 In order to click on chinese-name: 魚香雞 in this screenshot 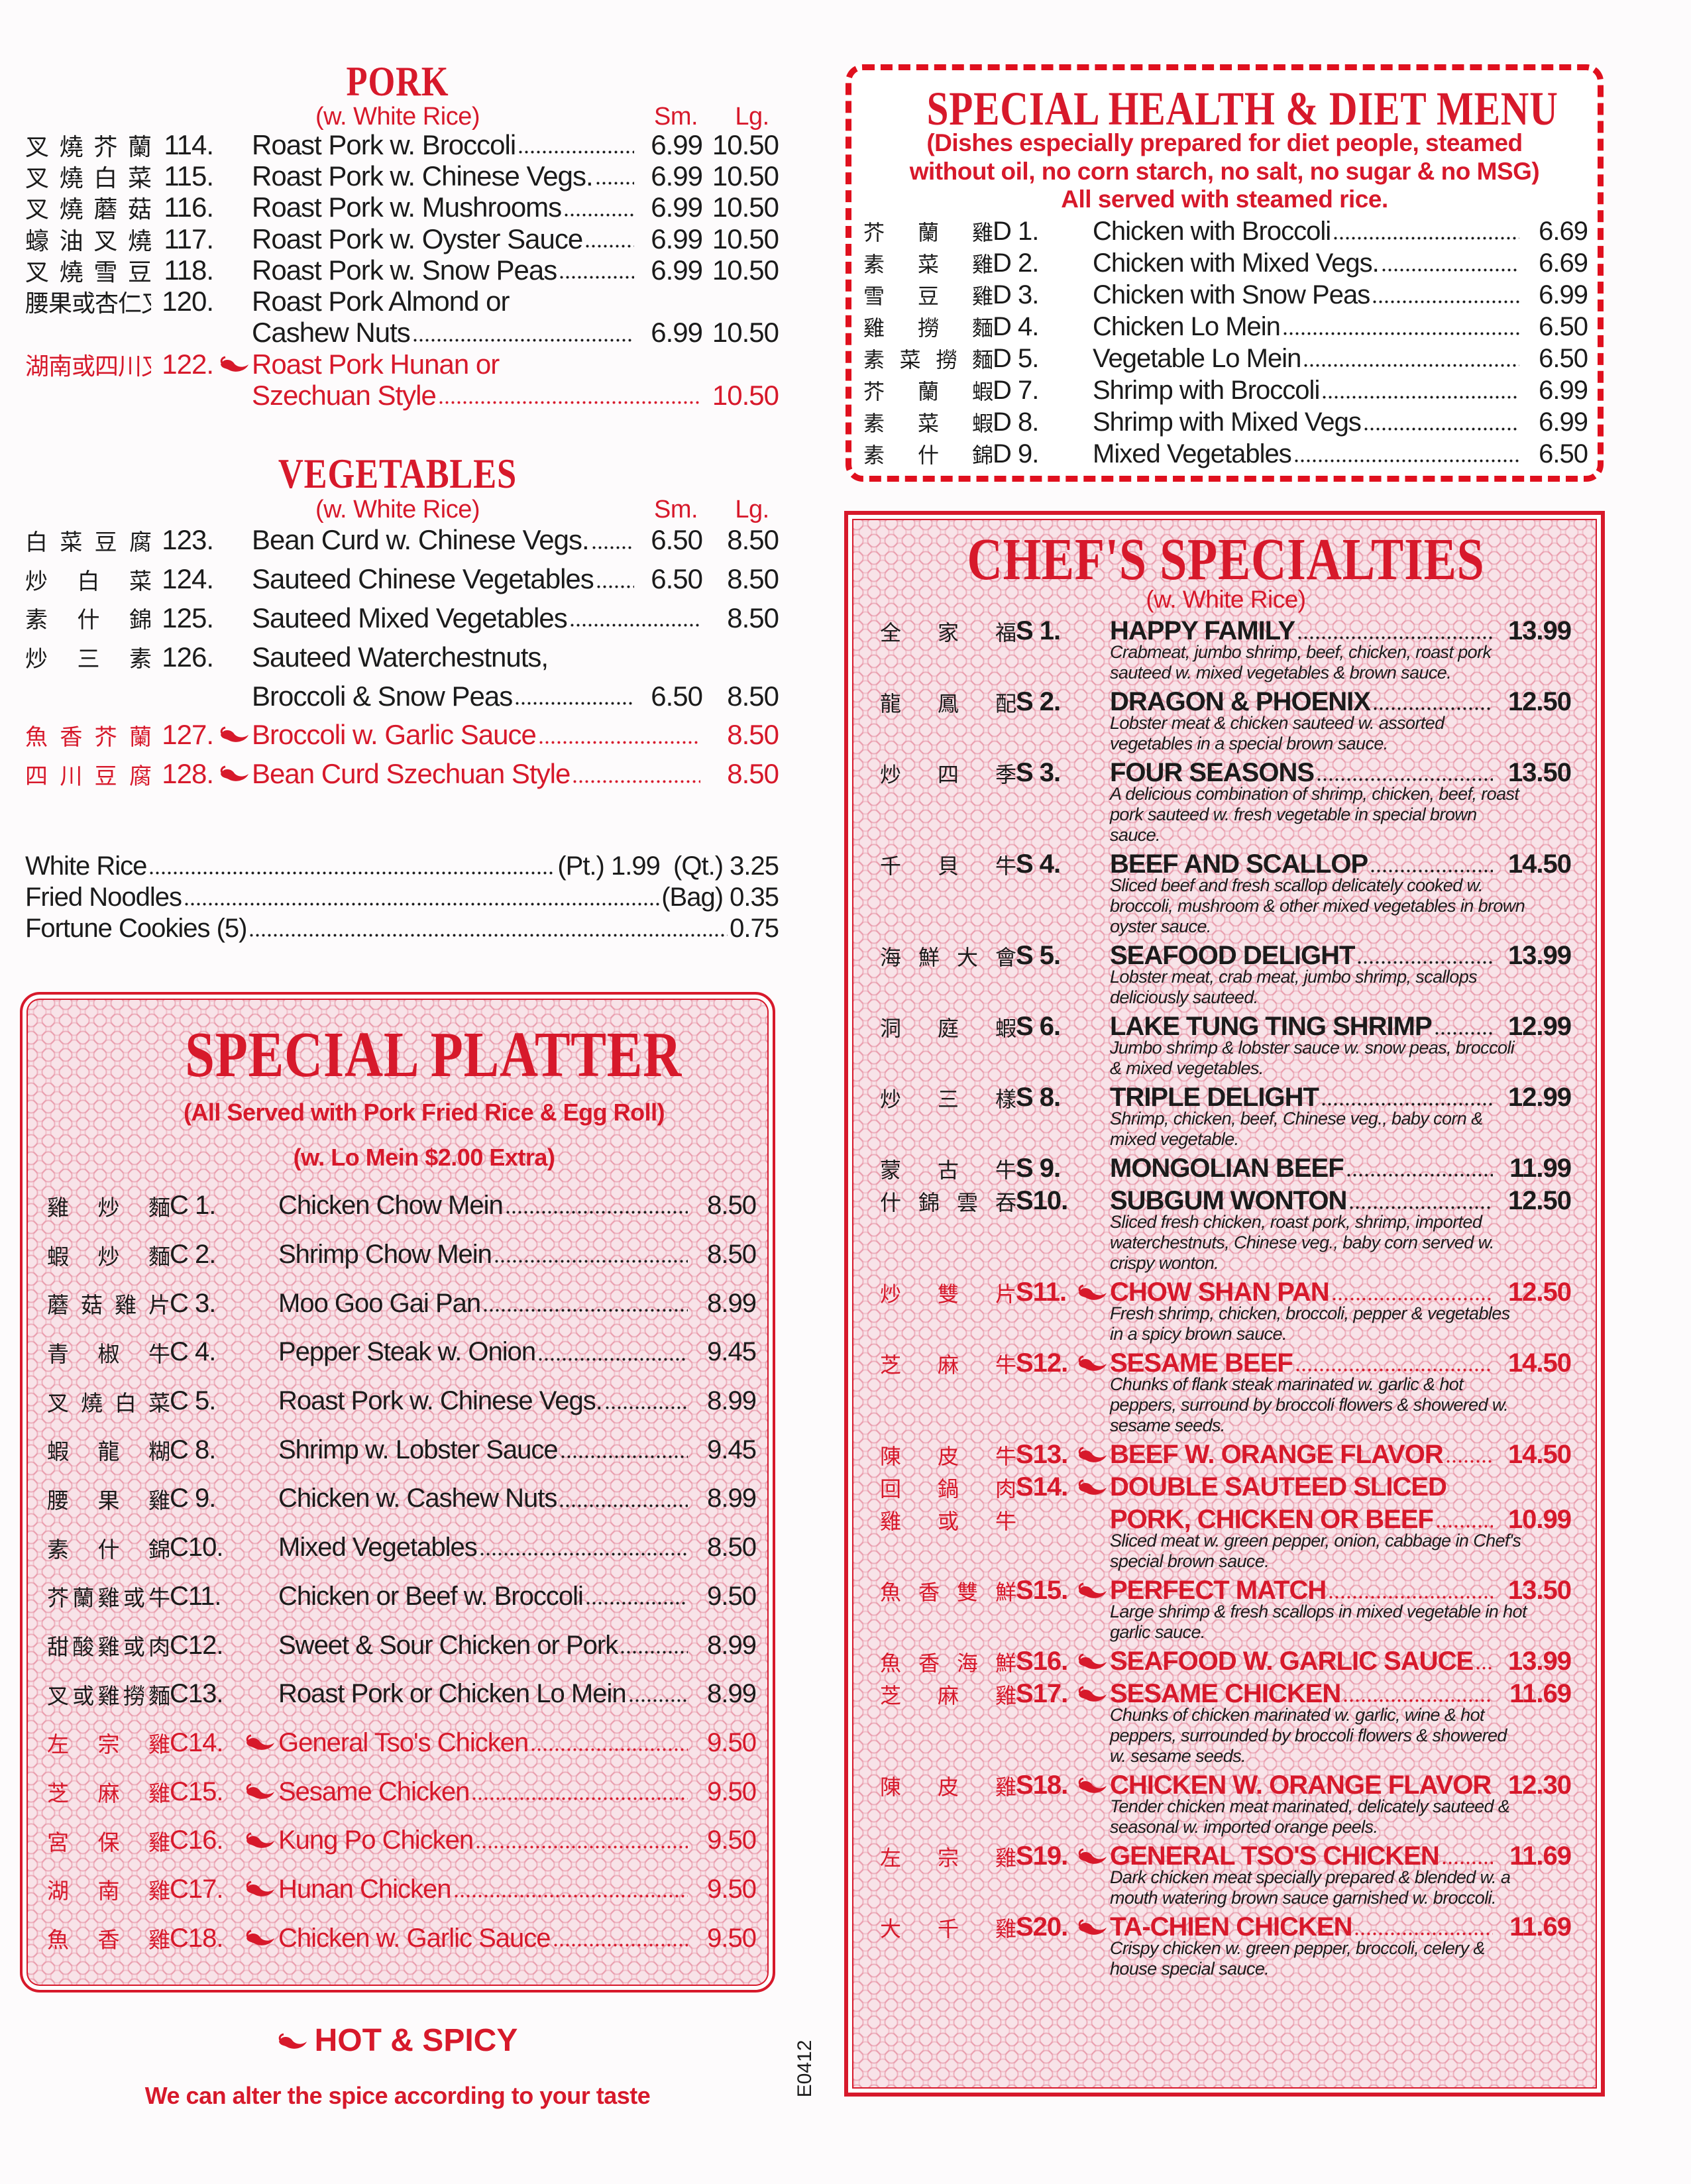, I will do `click(108, 1940)`.